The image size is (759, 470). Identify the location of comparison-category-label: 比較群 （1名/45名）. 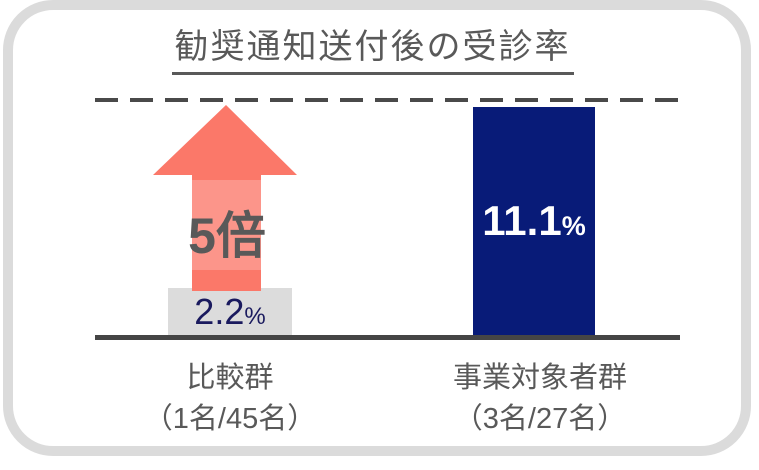
(230, 399).